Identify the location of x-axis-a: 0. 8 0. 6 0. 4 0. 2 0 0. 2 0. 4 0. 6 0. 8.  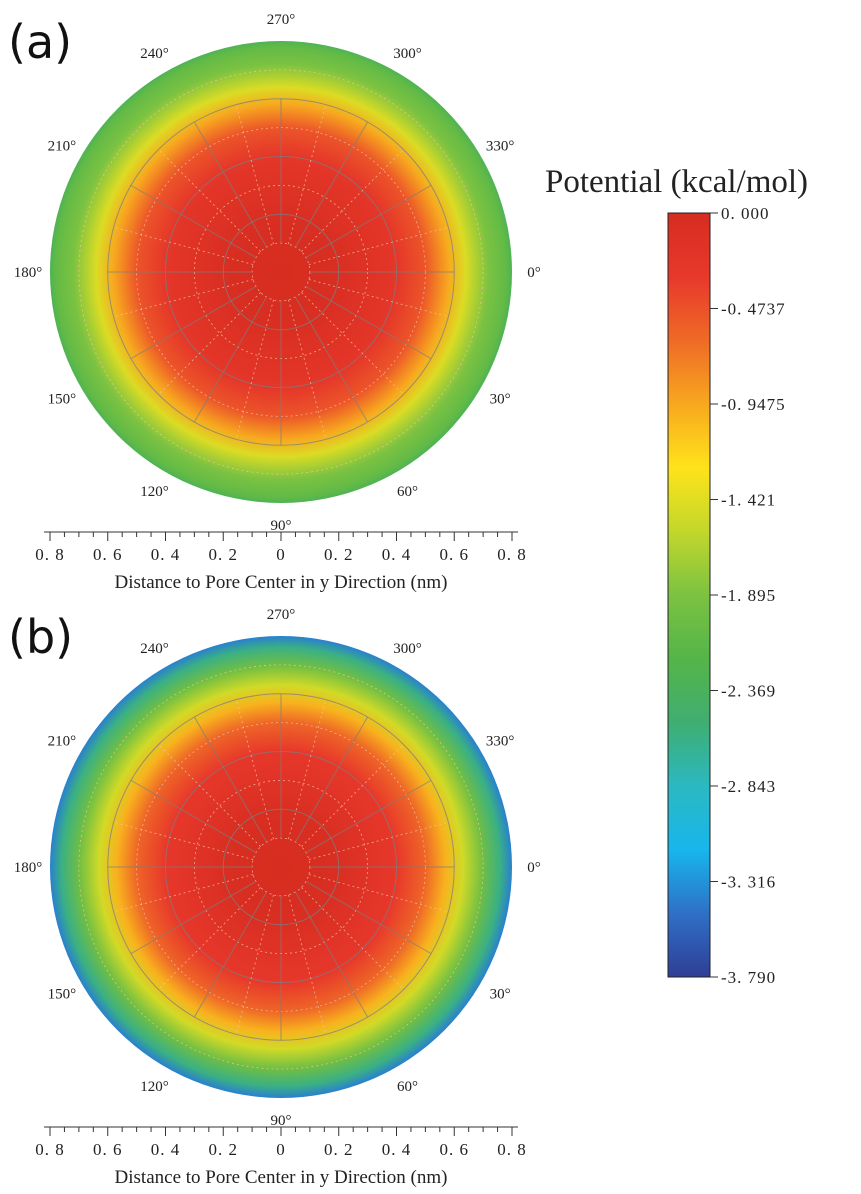
(281, 547).